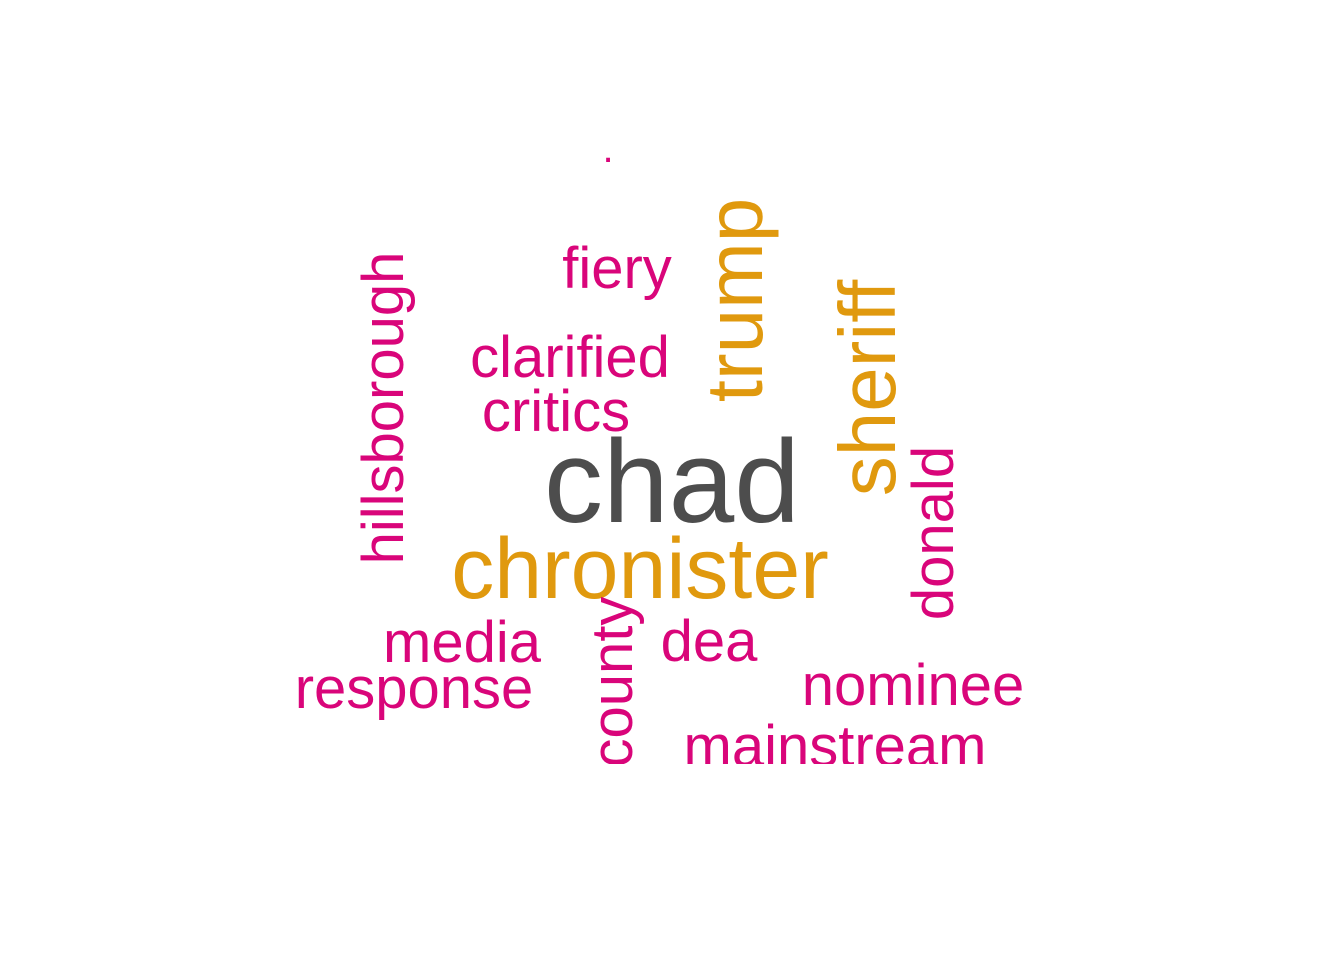  What do you see at coordinates (734, 300) in the screenshot?
I see `word-trump: trump` at bounding box center [734, 300].